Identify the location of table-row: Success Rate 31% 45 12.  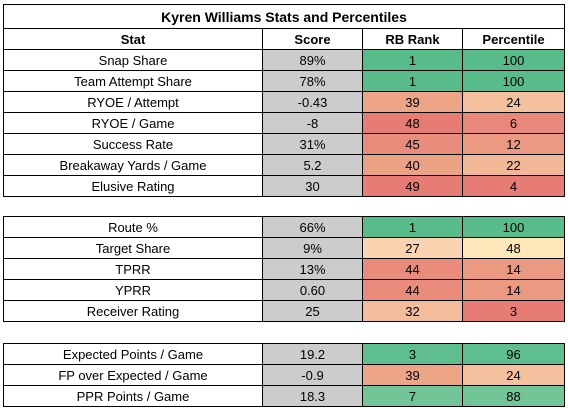
(284, 144).